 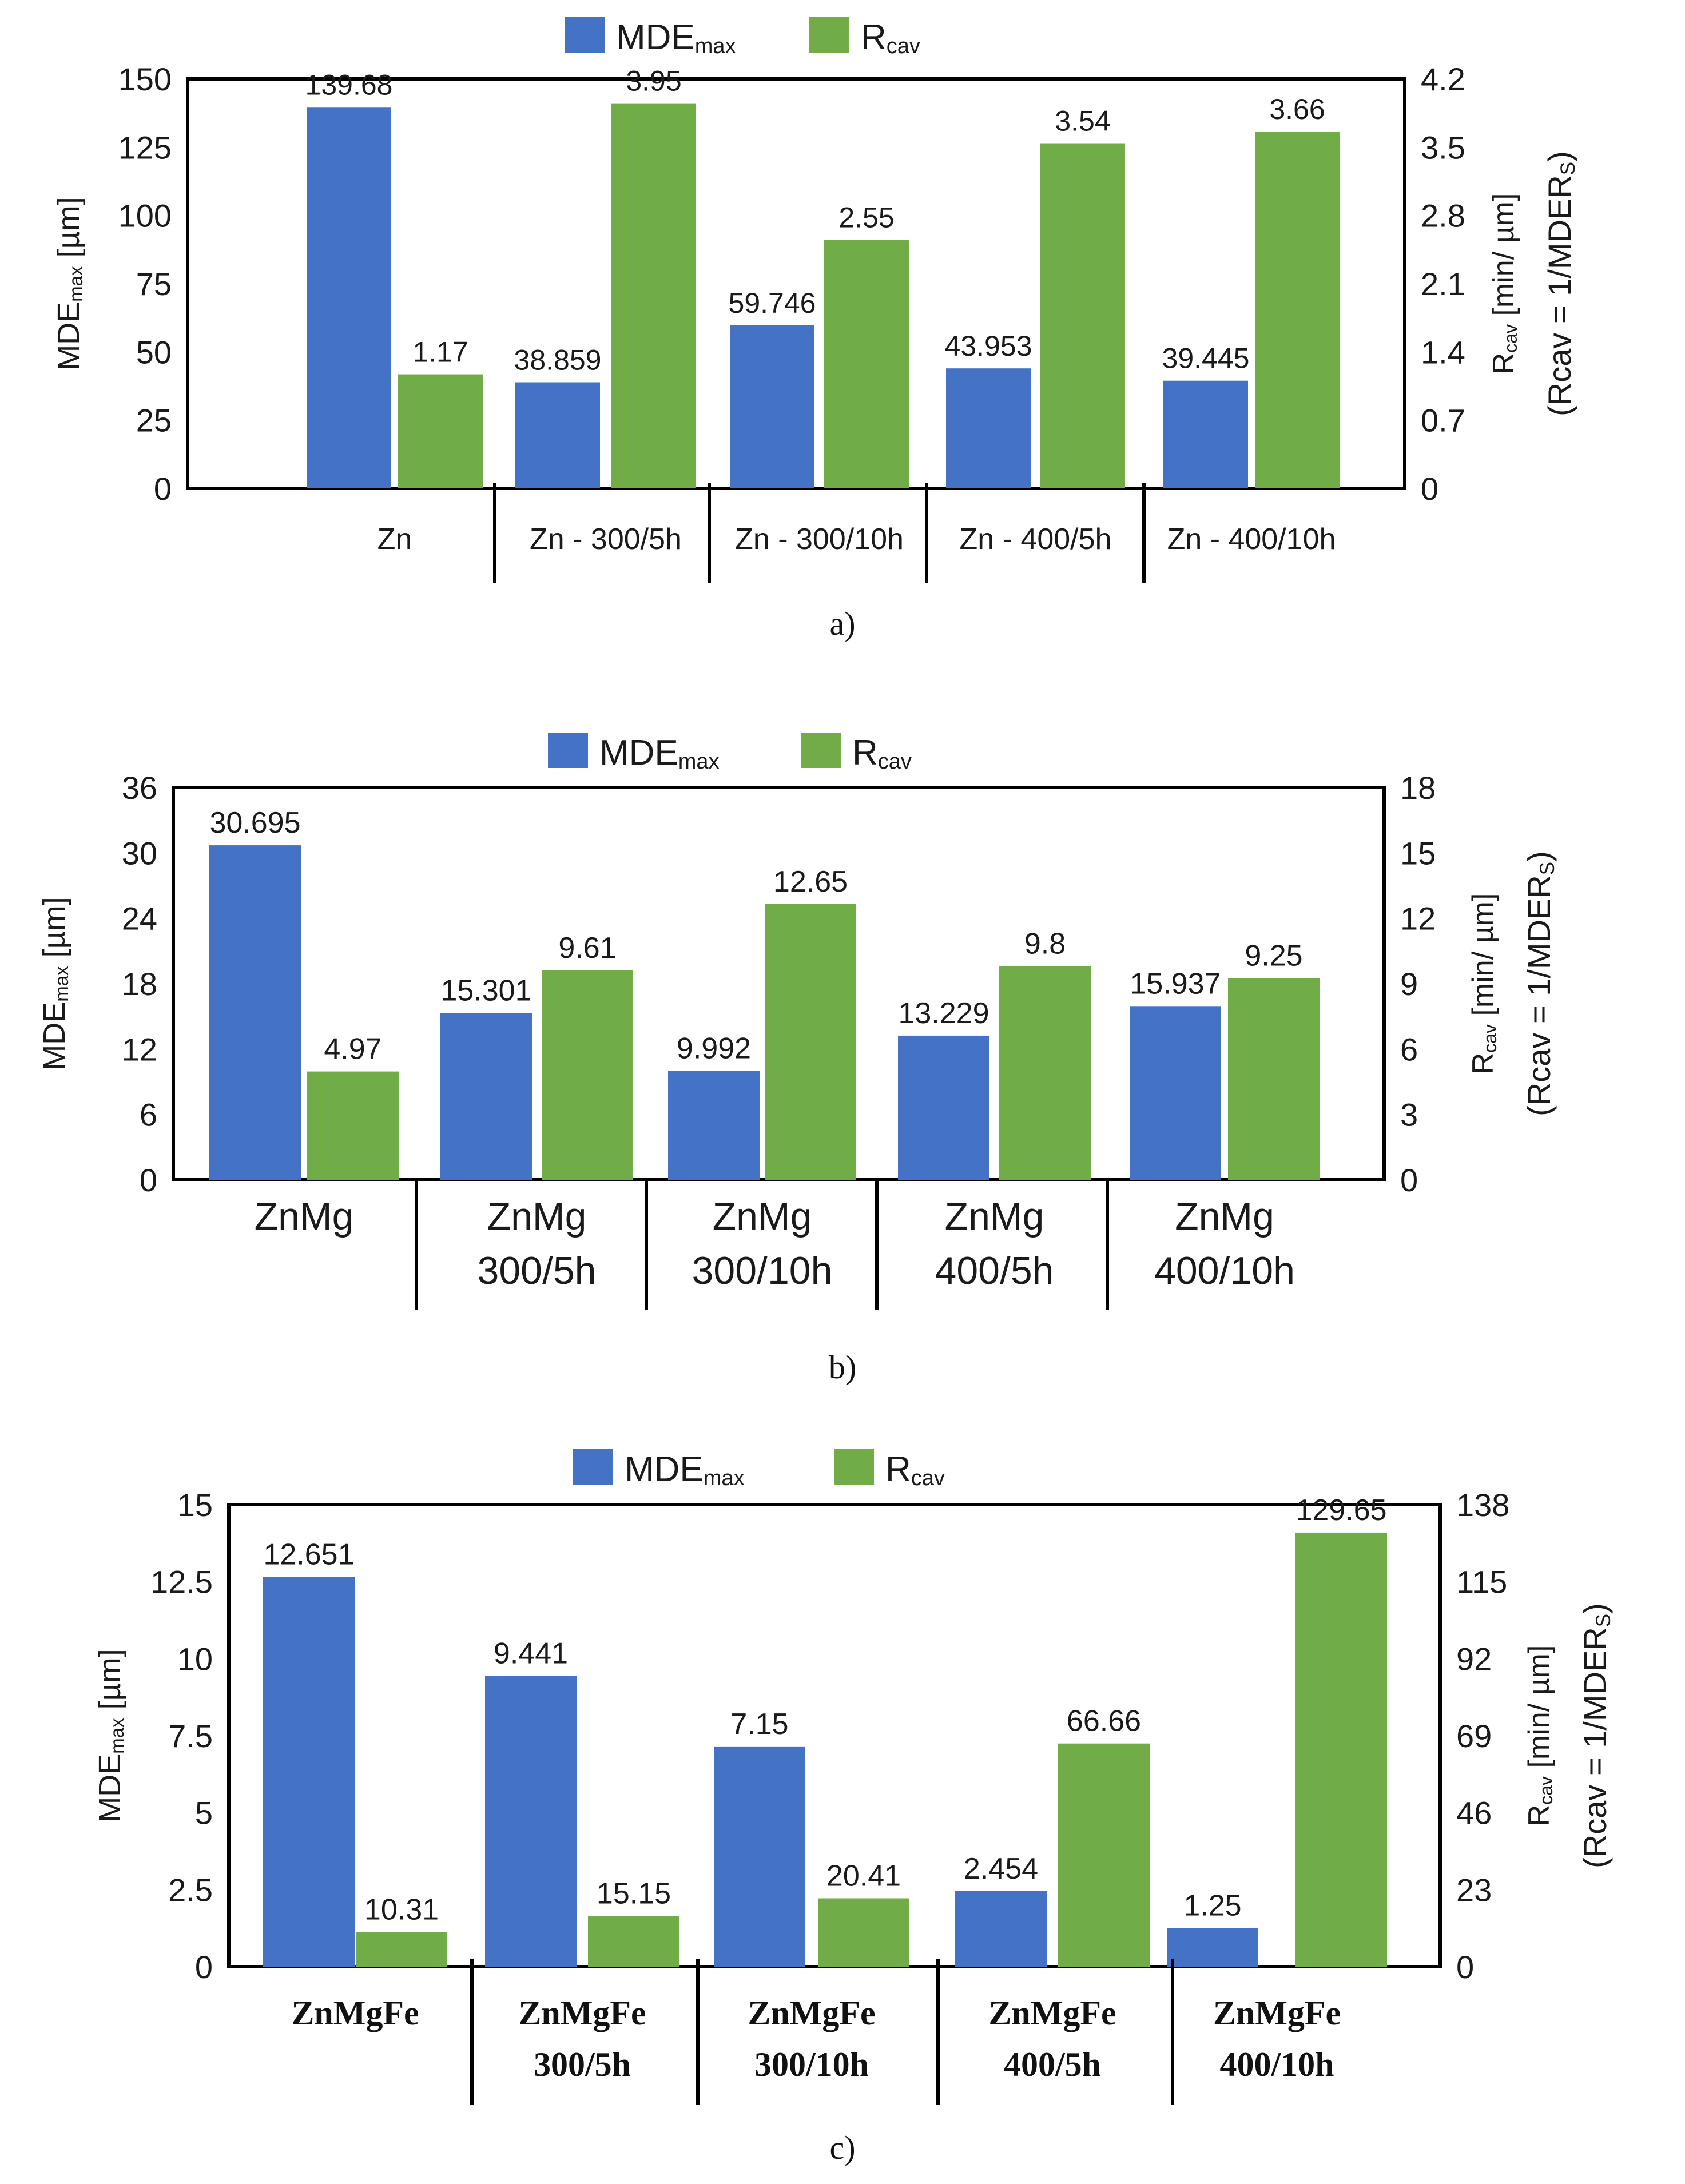 I want to click on y2-axis-title-part: R, so click(x=1503, y=364).